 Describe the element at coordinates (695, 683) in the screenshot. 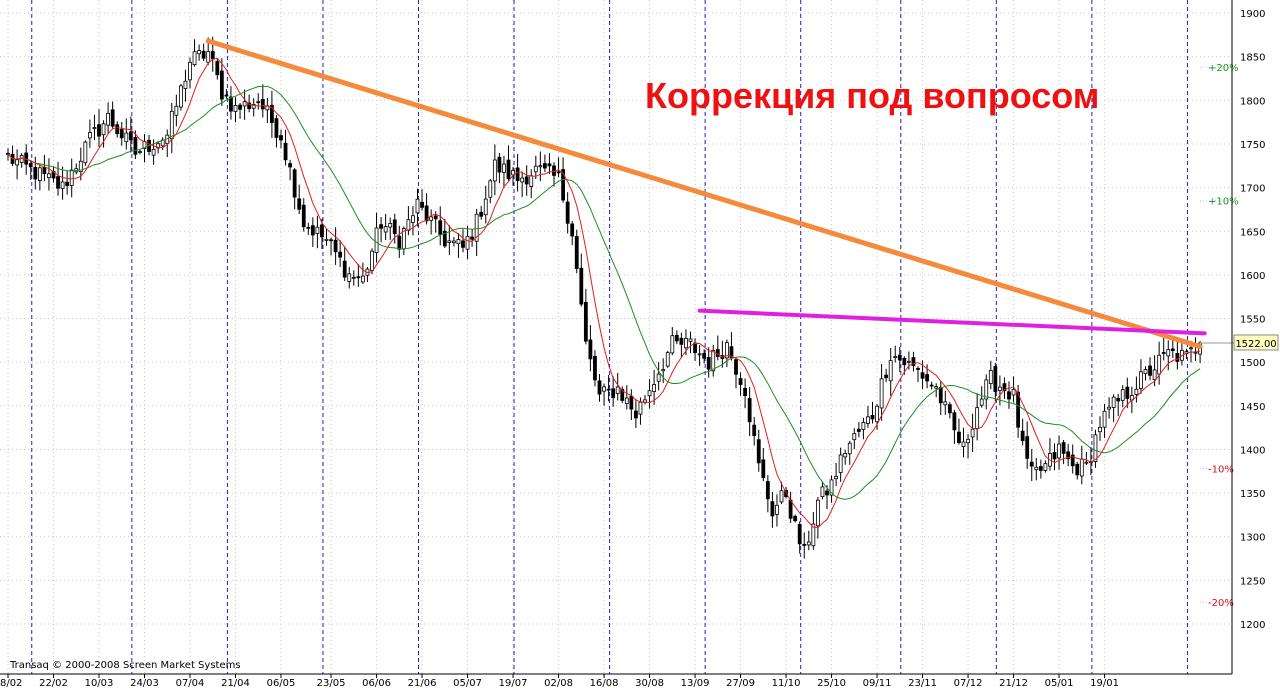

I see `x-tick-label: 13/09` at that location.